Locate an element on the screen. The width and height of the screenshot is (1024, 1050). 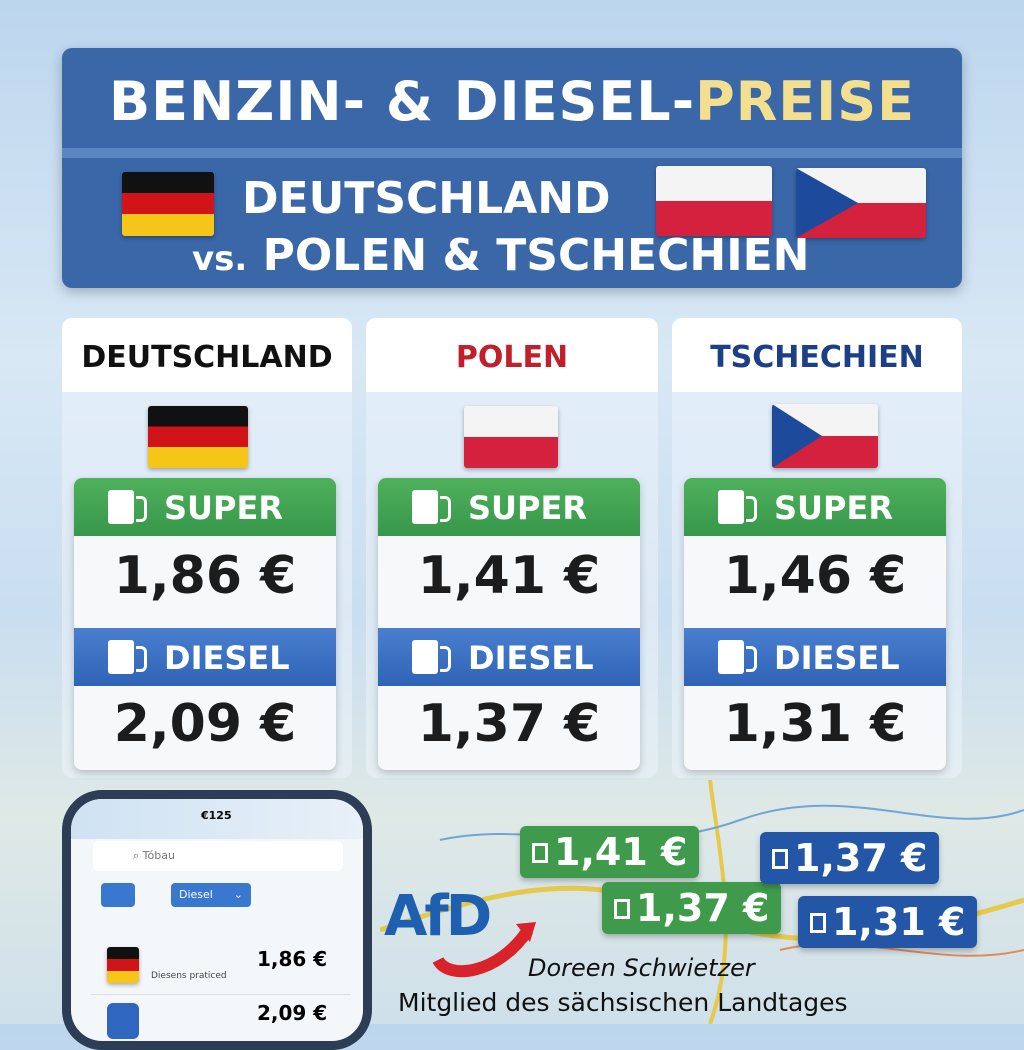
column-title: POLEN is located at coordinates (512, 355).